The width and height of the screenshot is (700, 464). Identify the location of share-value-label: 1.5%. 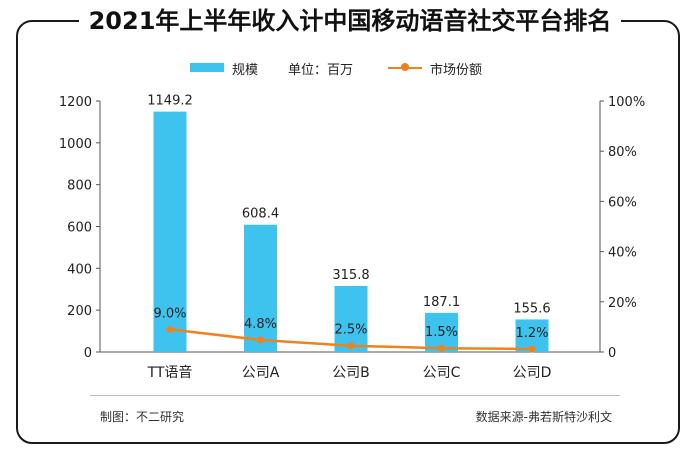
(441, 332).